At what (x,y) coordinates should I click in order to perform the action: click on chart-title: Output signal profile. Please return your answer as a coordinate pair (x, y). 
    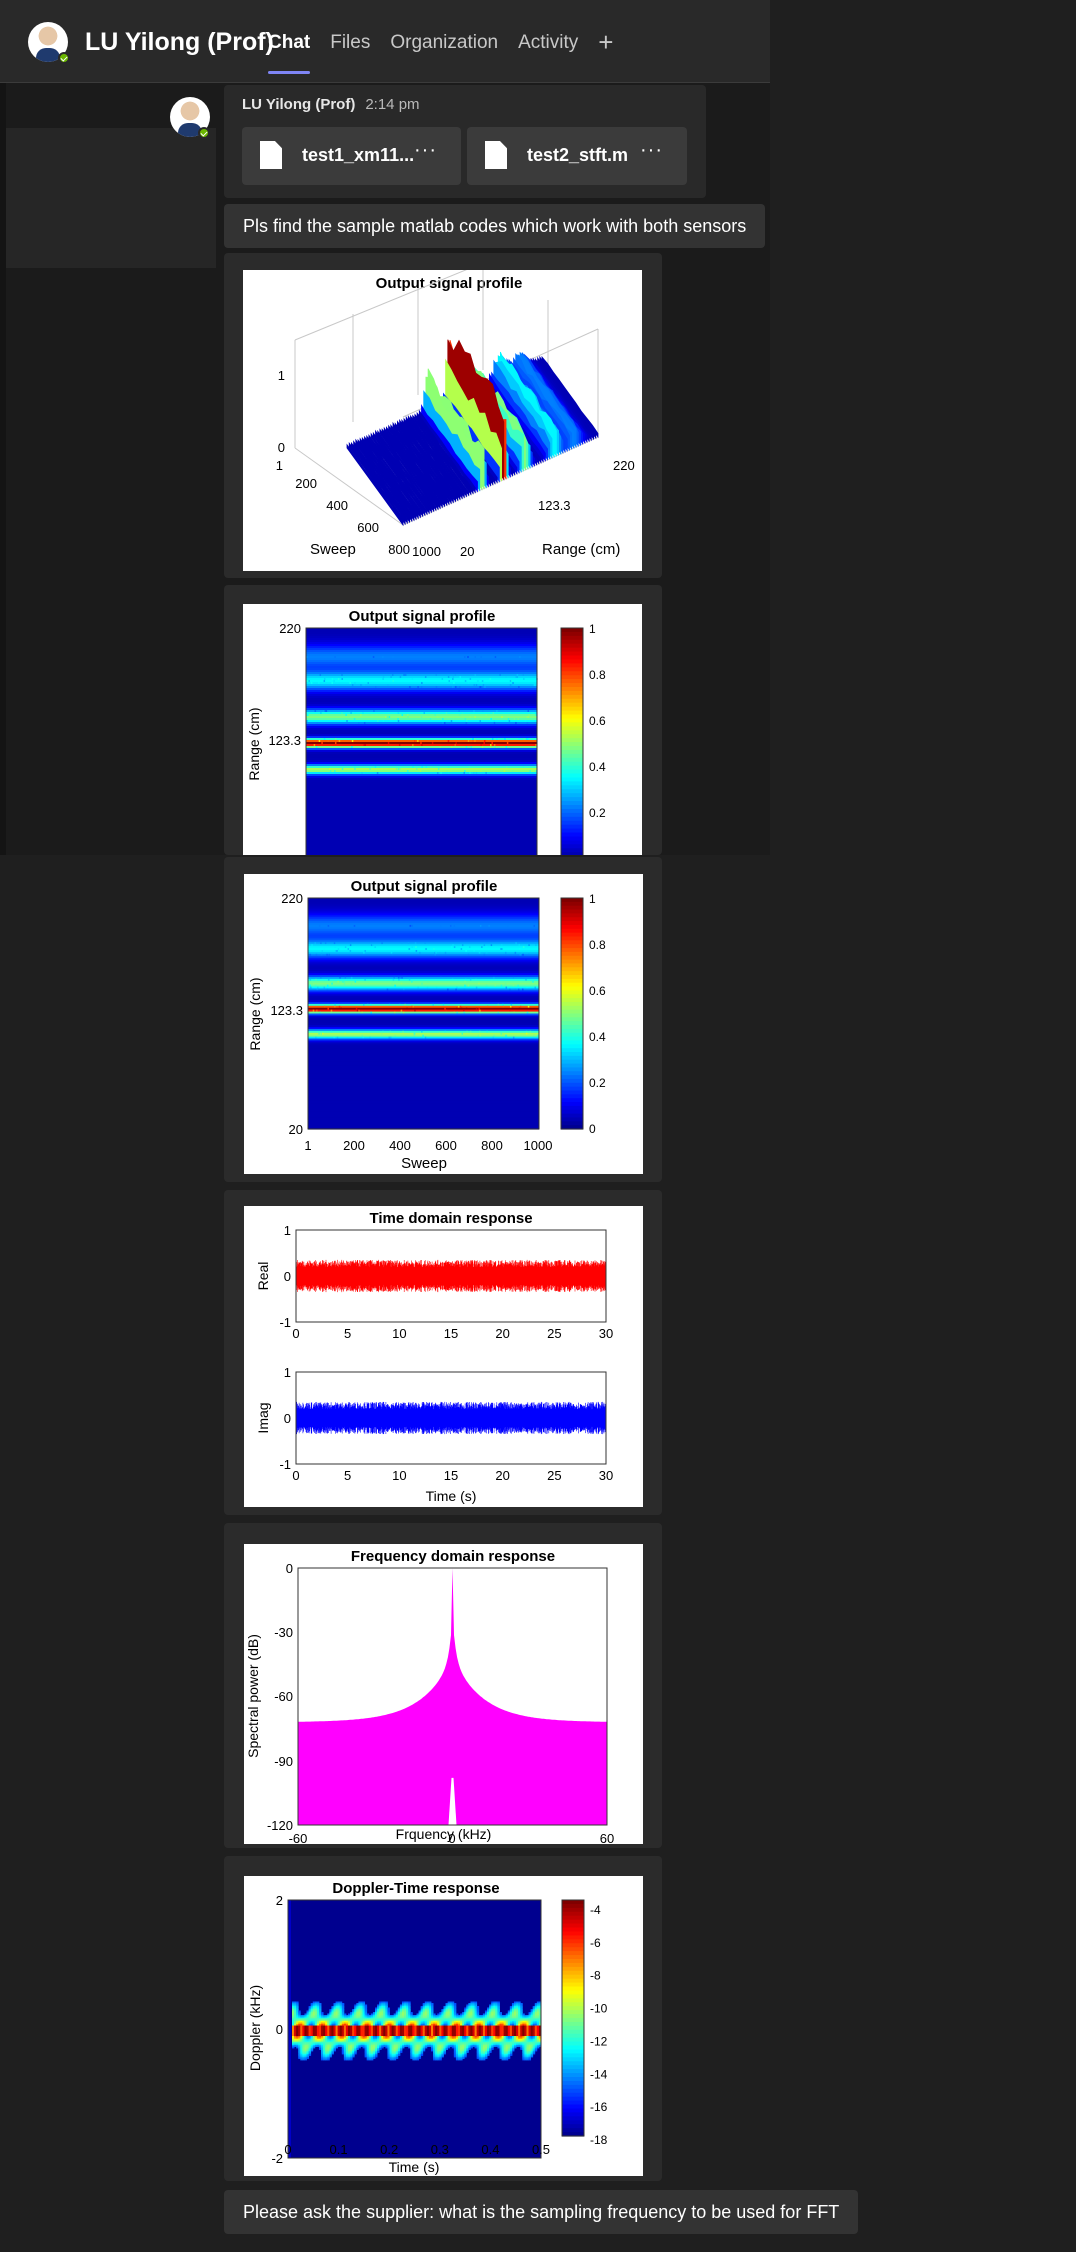
    Looking at the image, I should click on (449, 283).